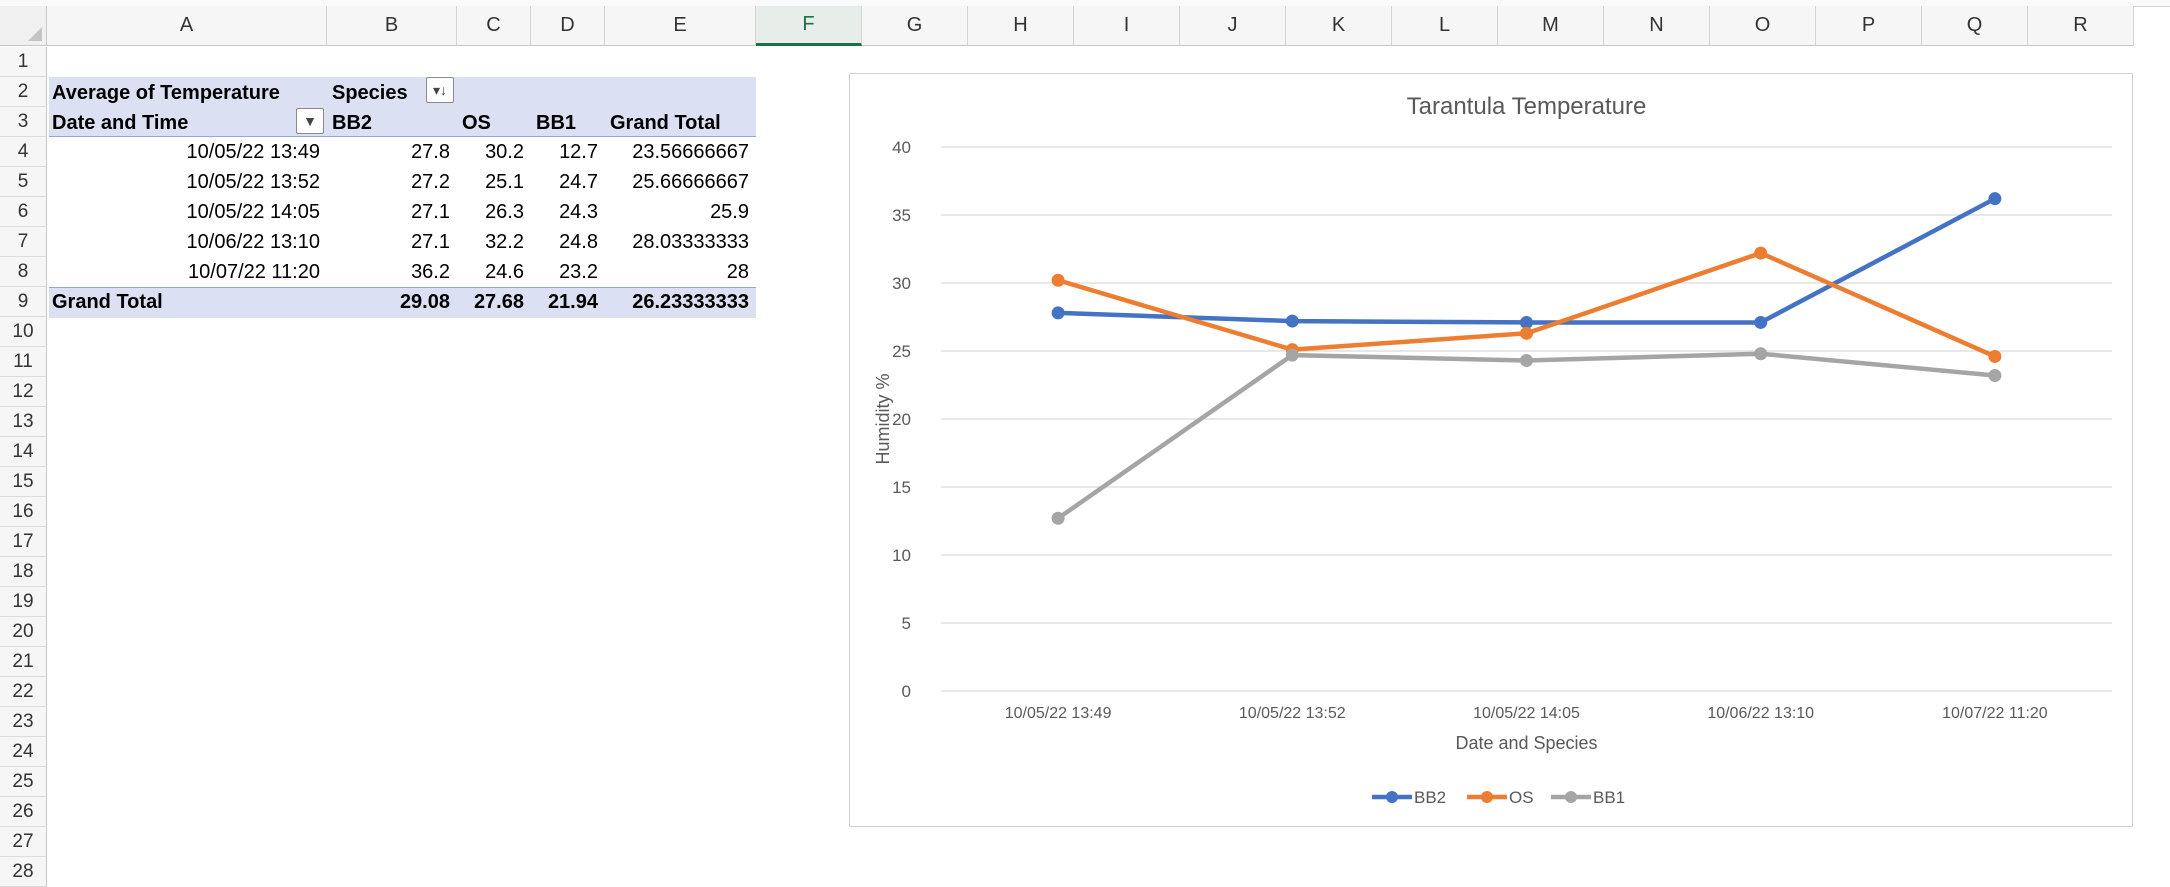  I want to click on row-header-13: 13, so click(23, 422).